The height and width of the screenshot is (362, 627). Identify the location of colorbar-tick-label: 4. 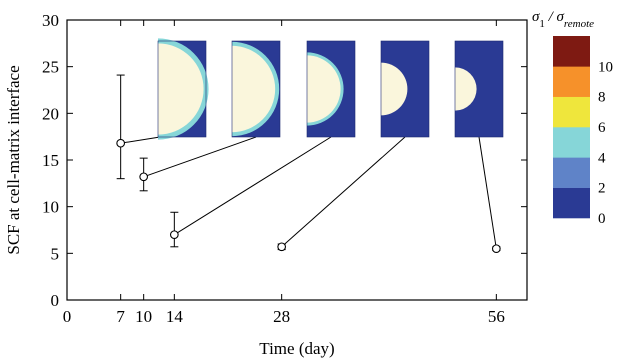
(602, 158).